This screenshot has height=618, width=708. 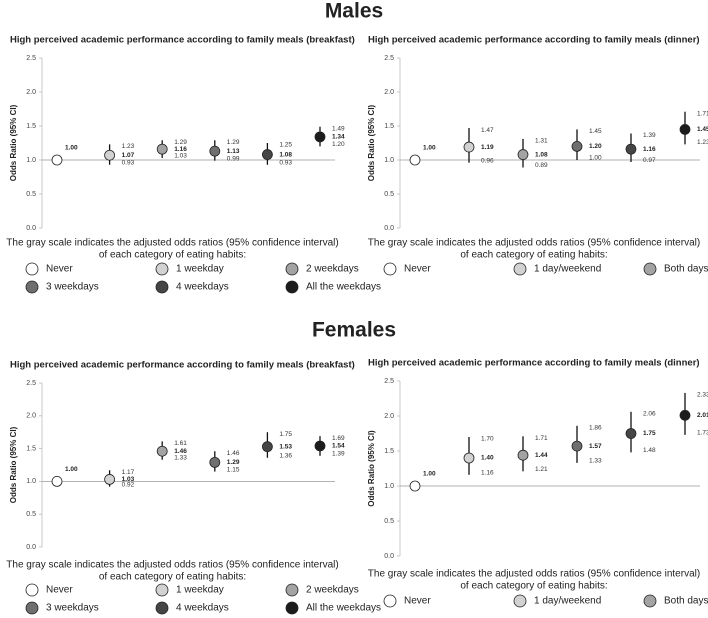 What do you see at coordinates (285, 145) in the screenshot?
I see `upper-label: 1.25` at bounding box center [285, 145].